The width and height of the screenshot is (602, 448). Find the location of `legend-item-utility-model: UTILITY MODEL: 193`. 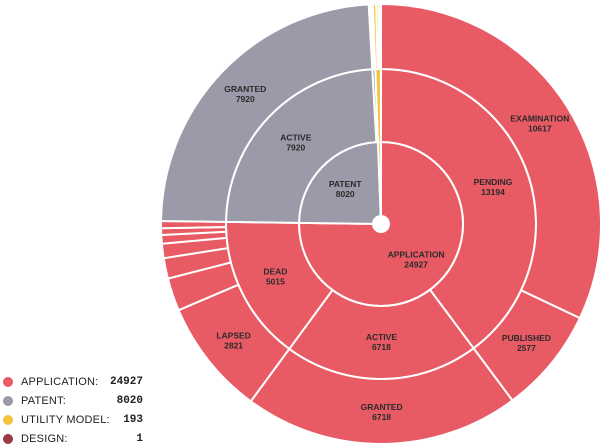

legend-item-utility-model: UTILITY MODEL: 193 is located at coordinates (73, 419).